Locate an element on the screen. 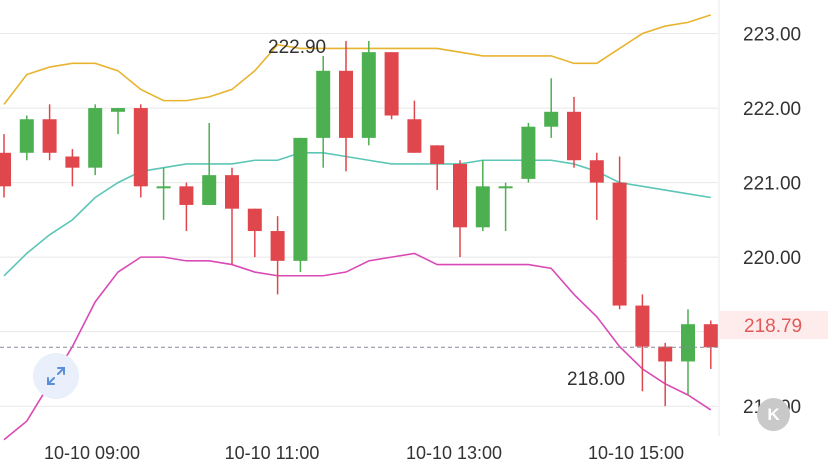  expand-button is located at coordinates (56, 376).